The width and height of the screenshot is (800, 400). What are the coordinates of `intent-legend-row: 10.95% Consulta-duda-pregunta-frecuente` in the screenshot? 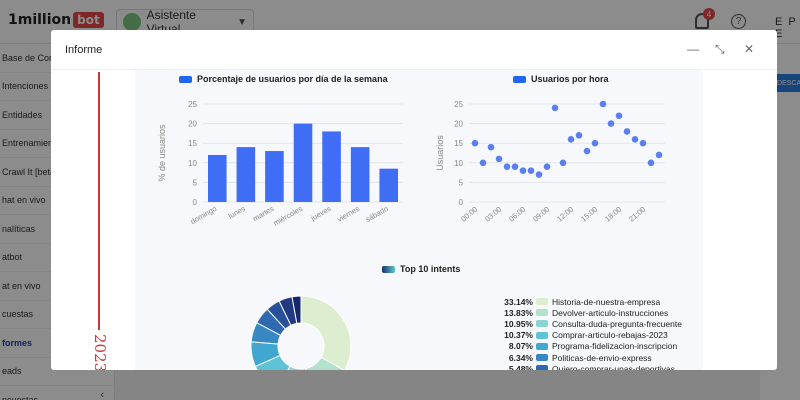 It's located at (621, 323).